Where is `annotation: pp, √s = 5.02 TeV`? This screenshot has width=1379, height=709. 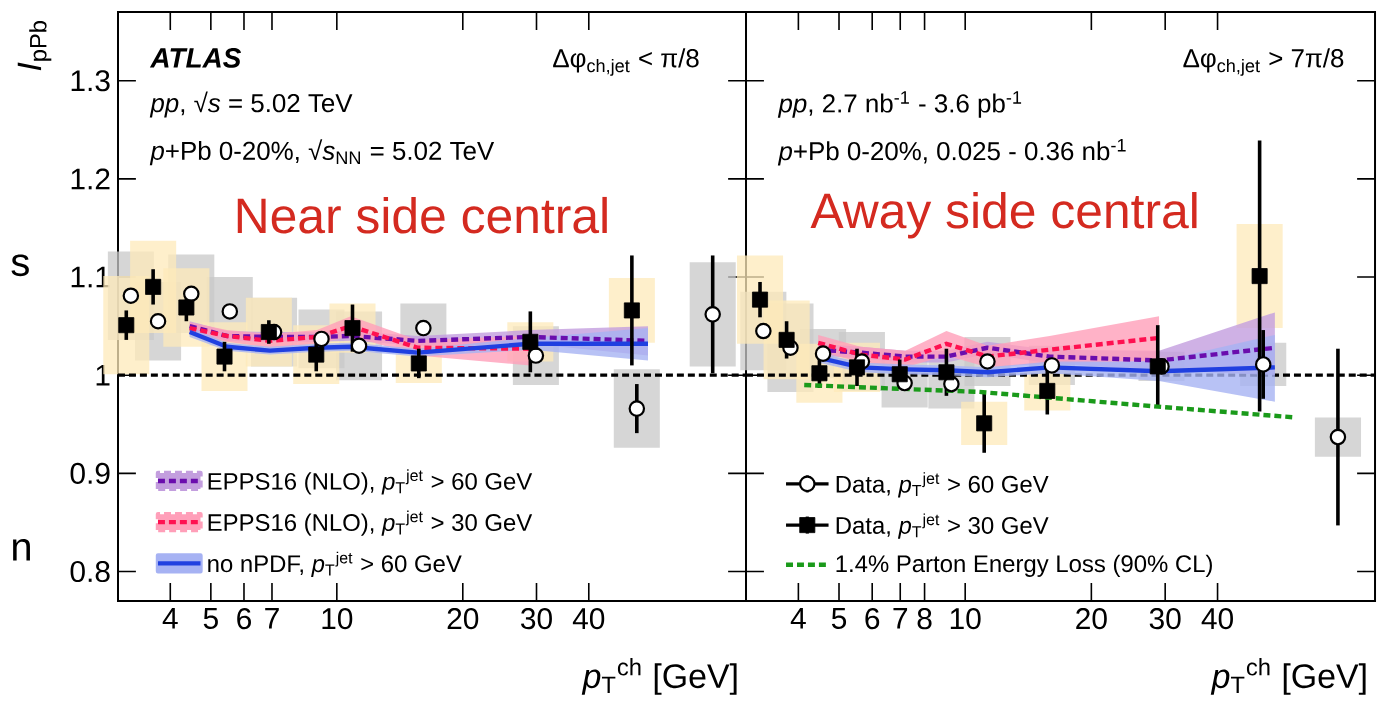 annotation: pp, √s = 5.02 TeV is located at coordinates (251, 104).